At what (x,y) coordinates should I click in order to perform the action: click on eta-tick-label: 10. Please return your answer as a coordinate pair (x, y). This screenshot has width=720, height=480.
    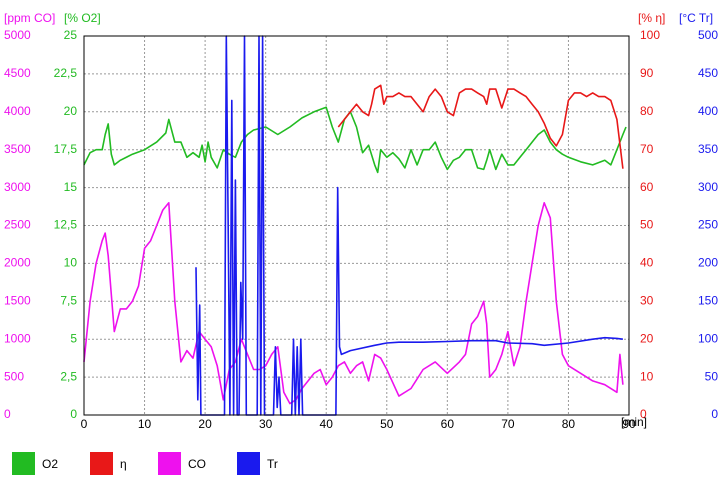
    Looking at the image, I should click on (647, 376).